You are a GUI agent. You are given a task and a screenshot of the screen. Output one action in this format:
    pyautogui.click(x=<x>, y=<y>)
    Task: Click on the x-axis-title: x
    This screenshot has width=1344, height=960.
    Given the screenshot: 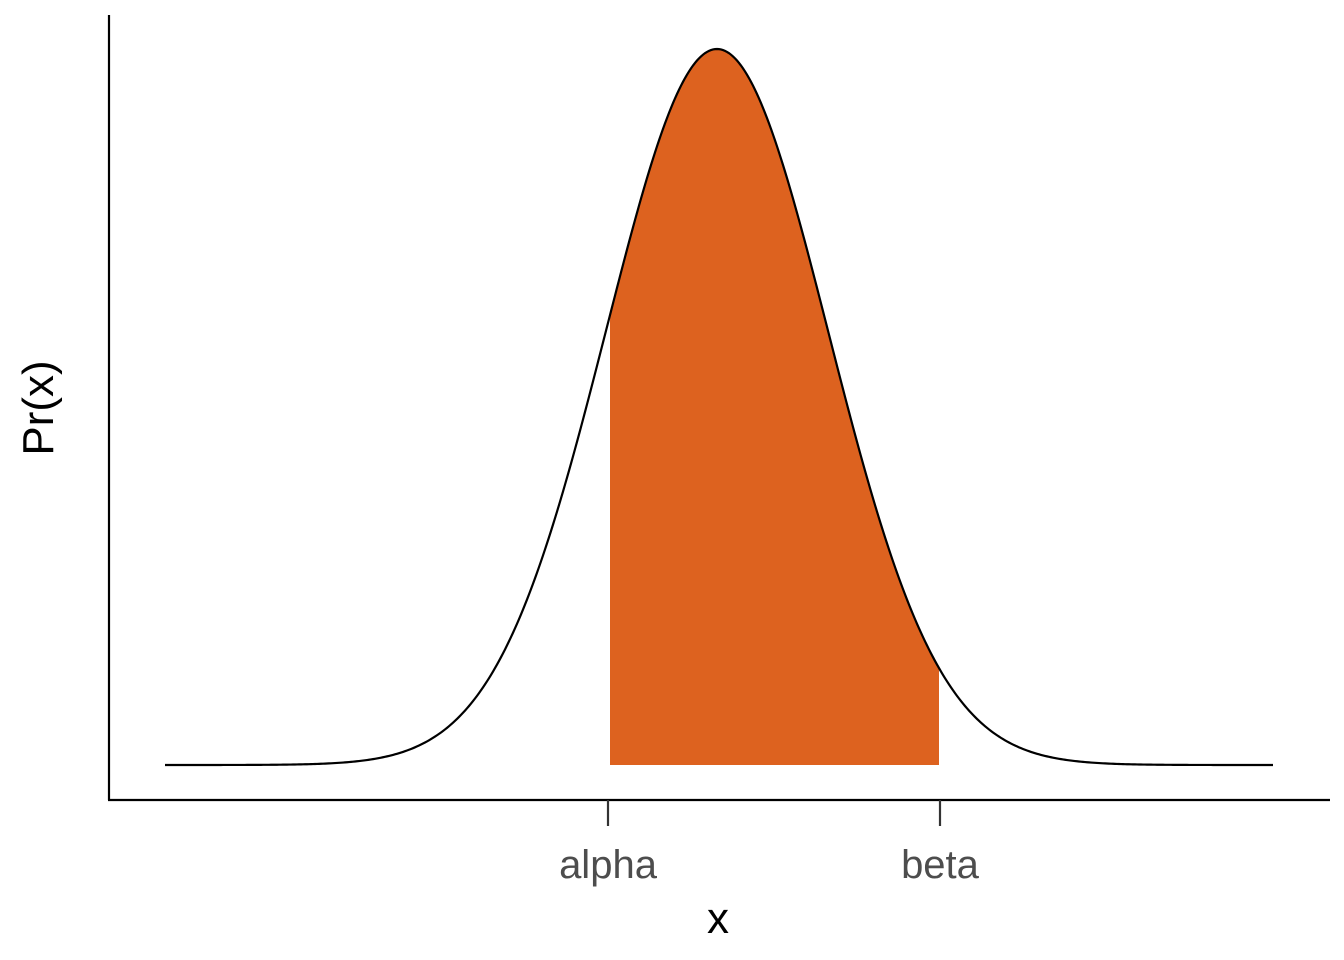 What is the action you would take?
    pyautogui.click(x=718, y=918)
    